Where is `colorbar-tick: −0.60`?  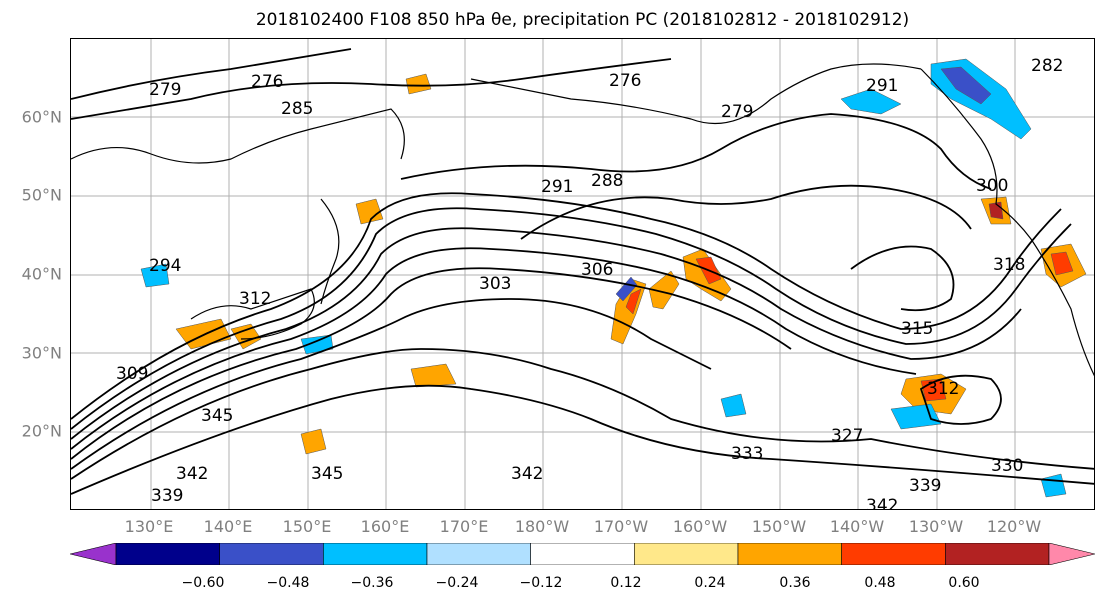 colorbar-tick: −0.60 is located at coordinates (203, 583).